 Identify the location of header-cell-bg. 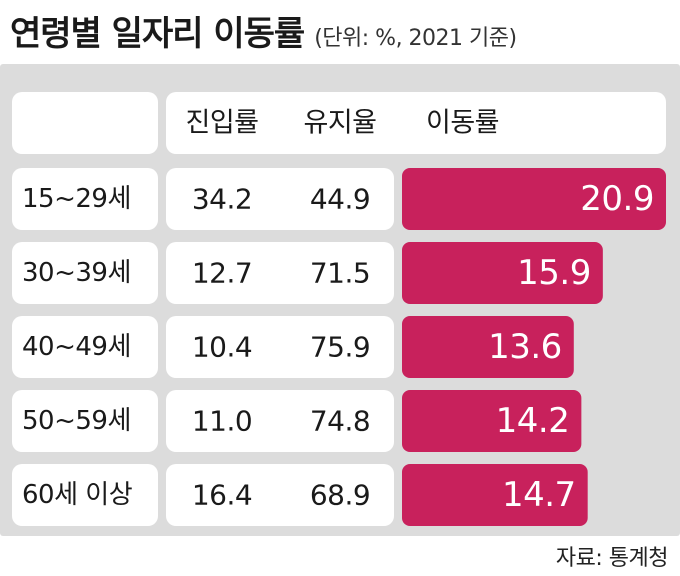
(416, 123).